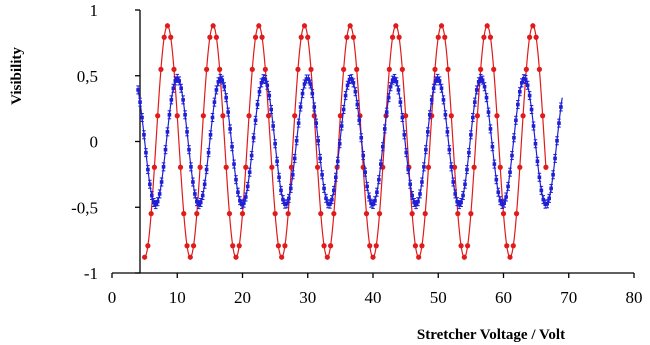 The height and width of the screenshot is (345, 650). What do you see at coordinates (503, 297) in the screenshot?
I see `x-tick-label: 60` at bounding box center [503, 297].